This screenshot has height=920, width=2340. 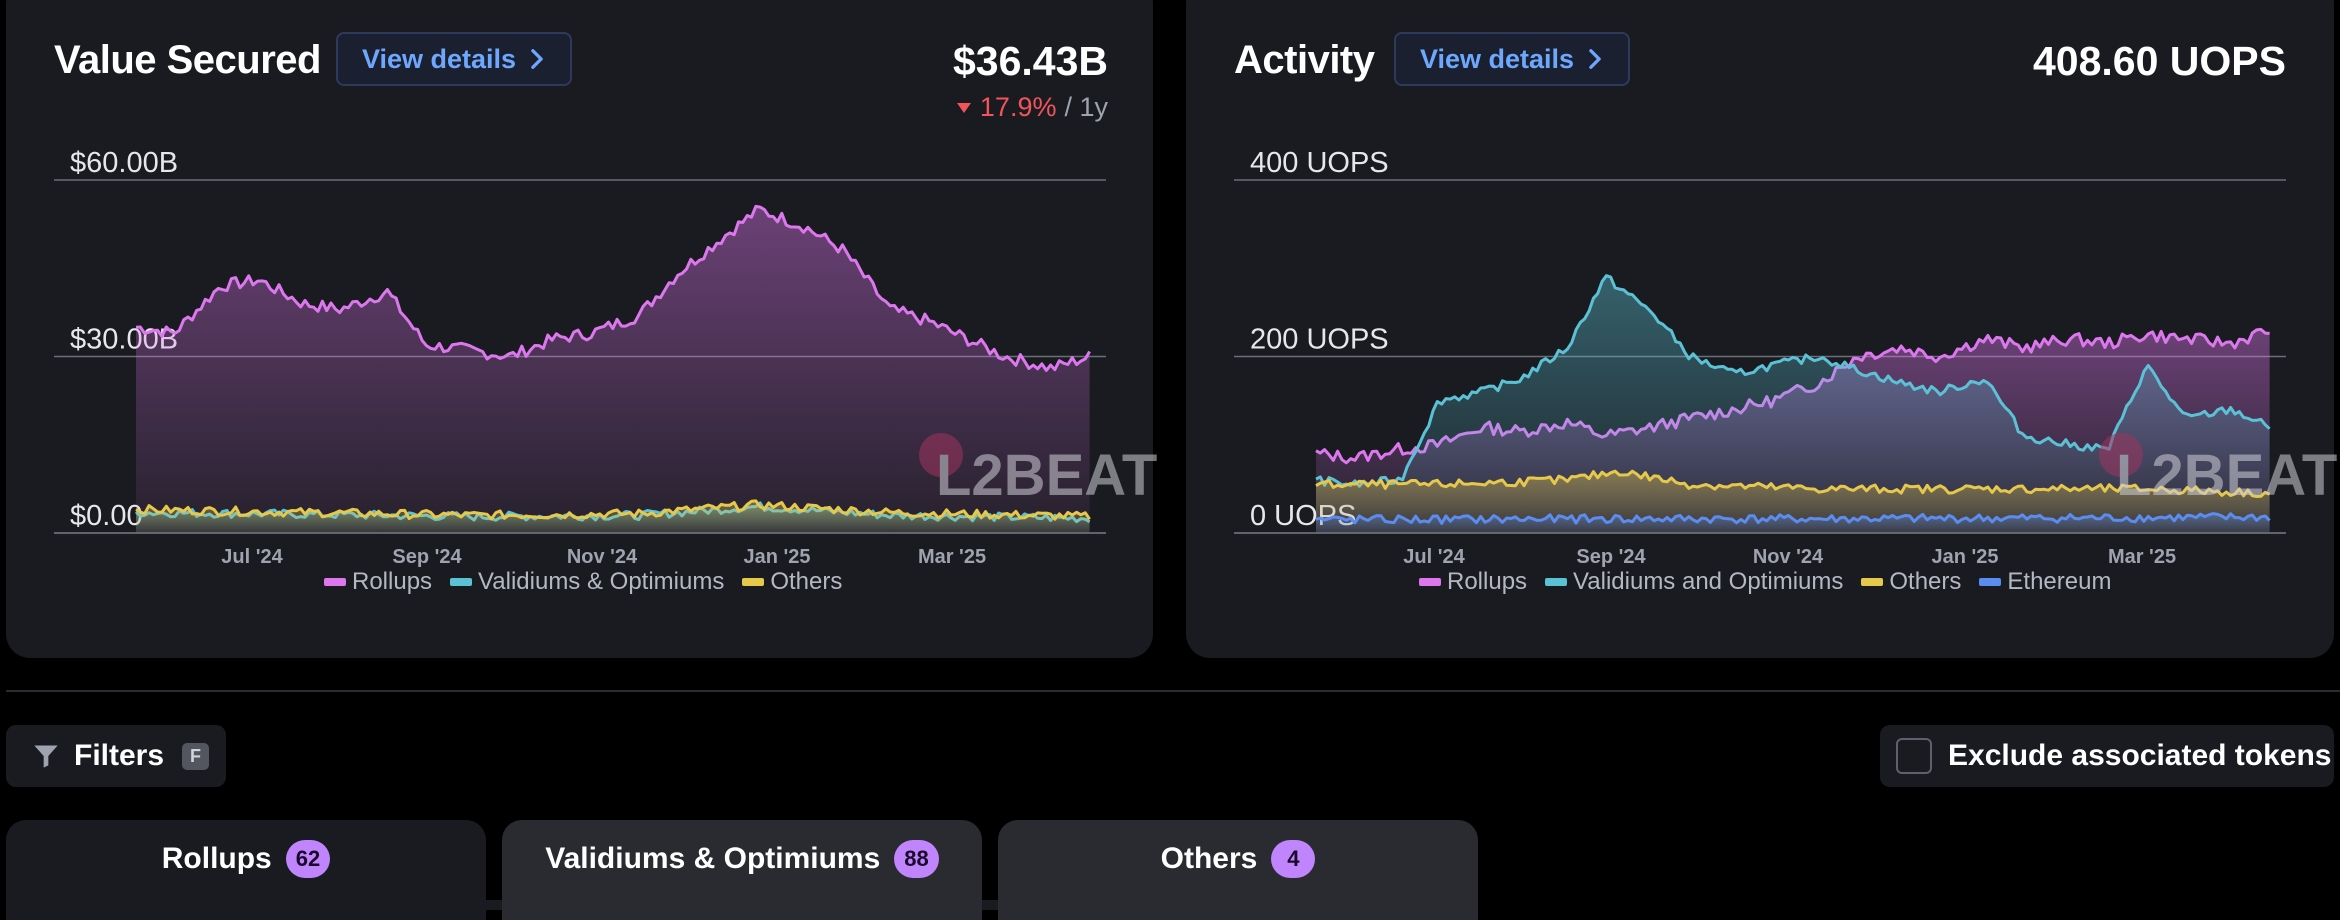 I want to click on filters-button: Filters F, so click(x=116, y=756).